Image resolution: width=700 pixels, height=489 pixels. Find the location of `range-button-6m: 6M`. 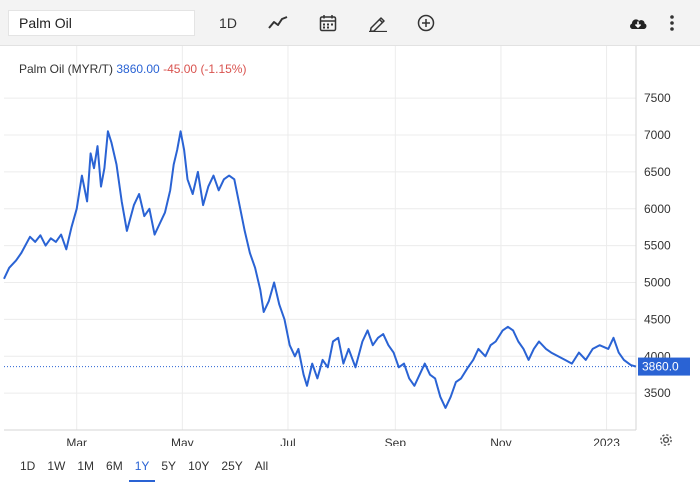

range-button-6m: 6M is located at coordinates (114, 466).